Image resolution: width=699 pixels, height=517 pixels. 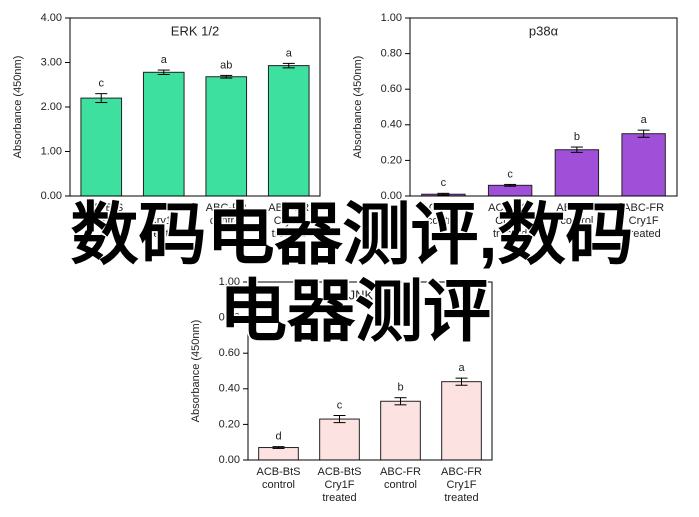 What do you see at coordinates (355, 312) in the screenshot?
I see `watermark-text: 电器测评` at bounding box center [355, 312].